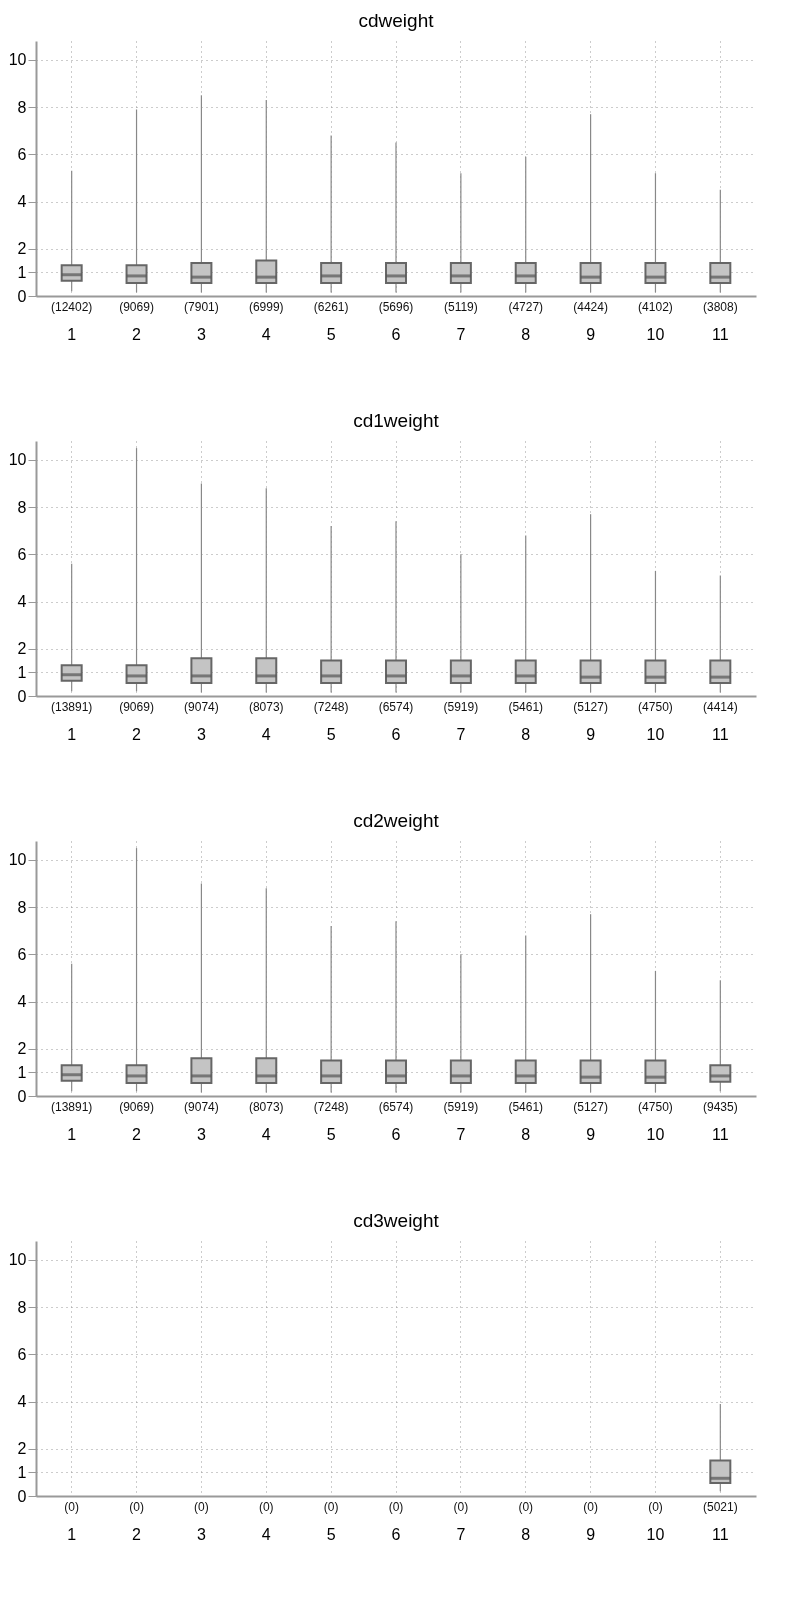 This screenshot has height=1598, width=811. What do you see at coordinates (720, 707) in the screenshot?
I see `text: (4414)` at bounding box center [720, 707].